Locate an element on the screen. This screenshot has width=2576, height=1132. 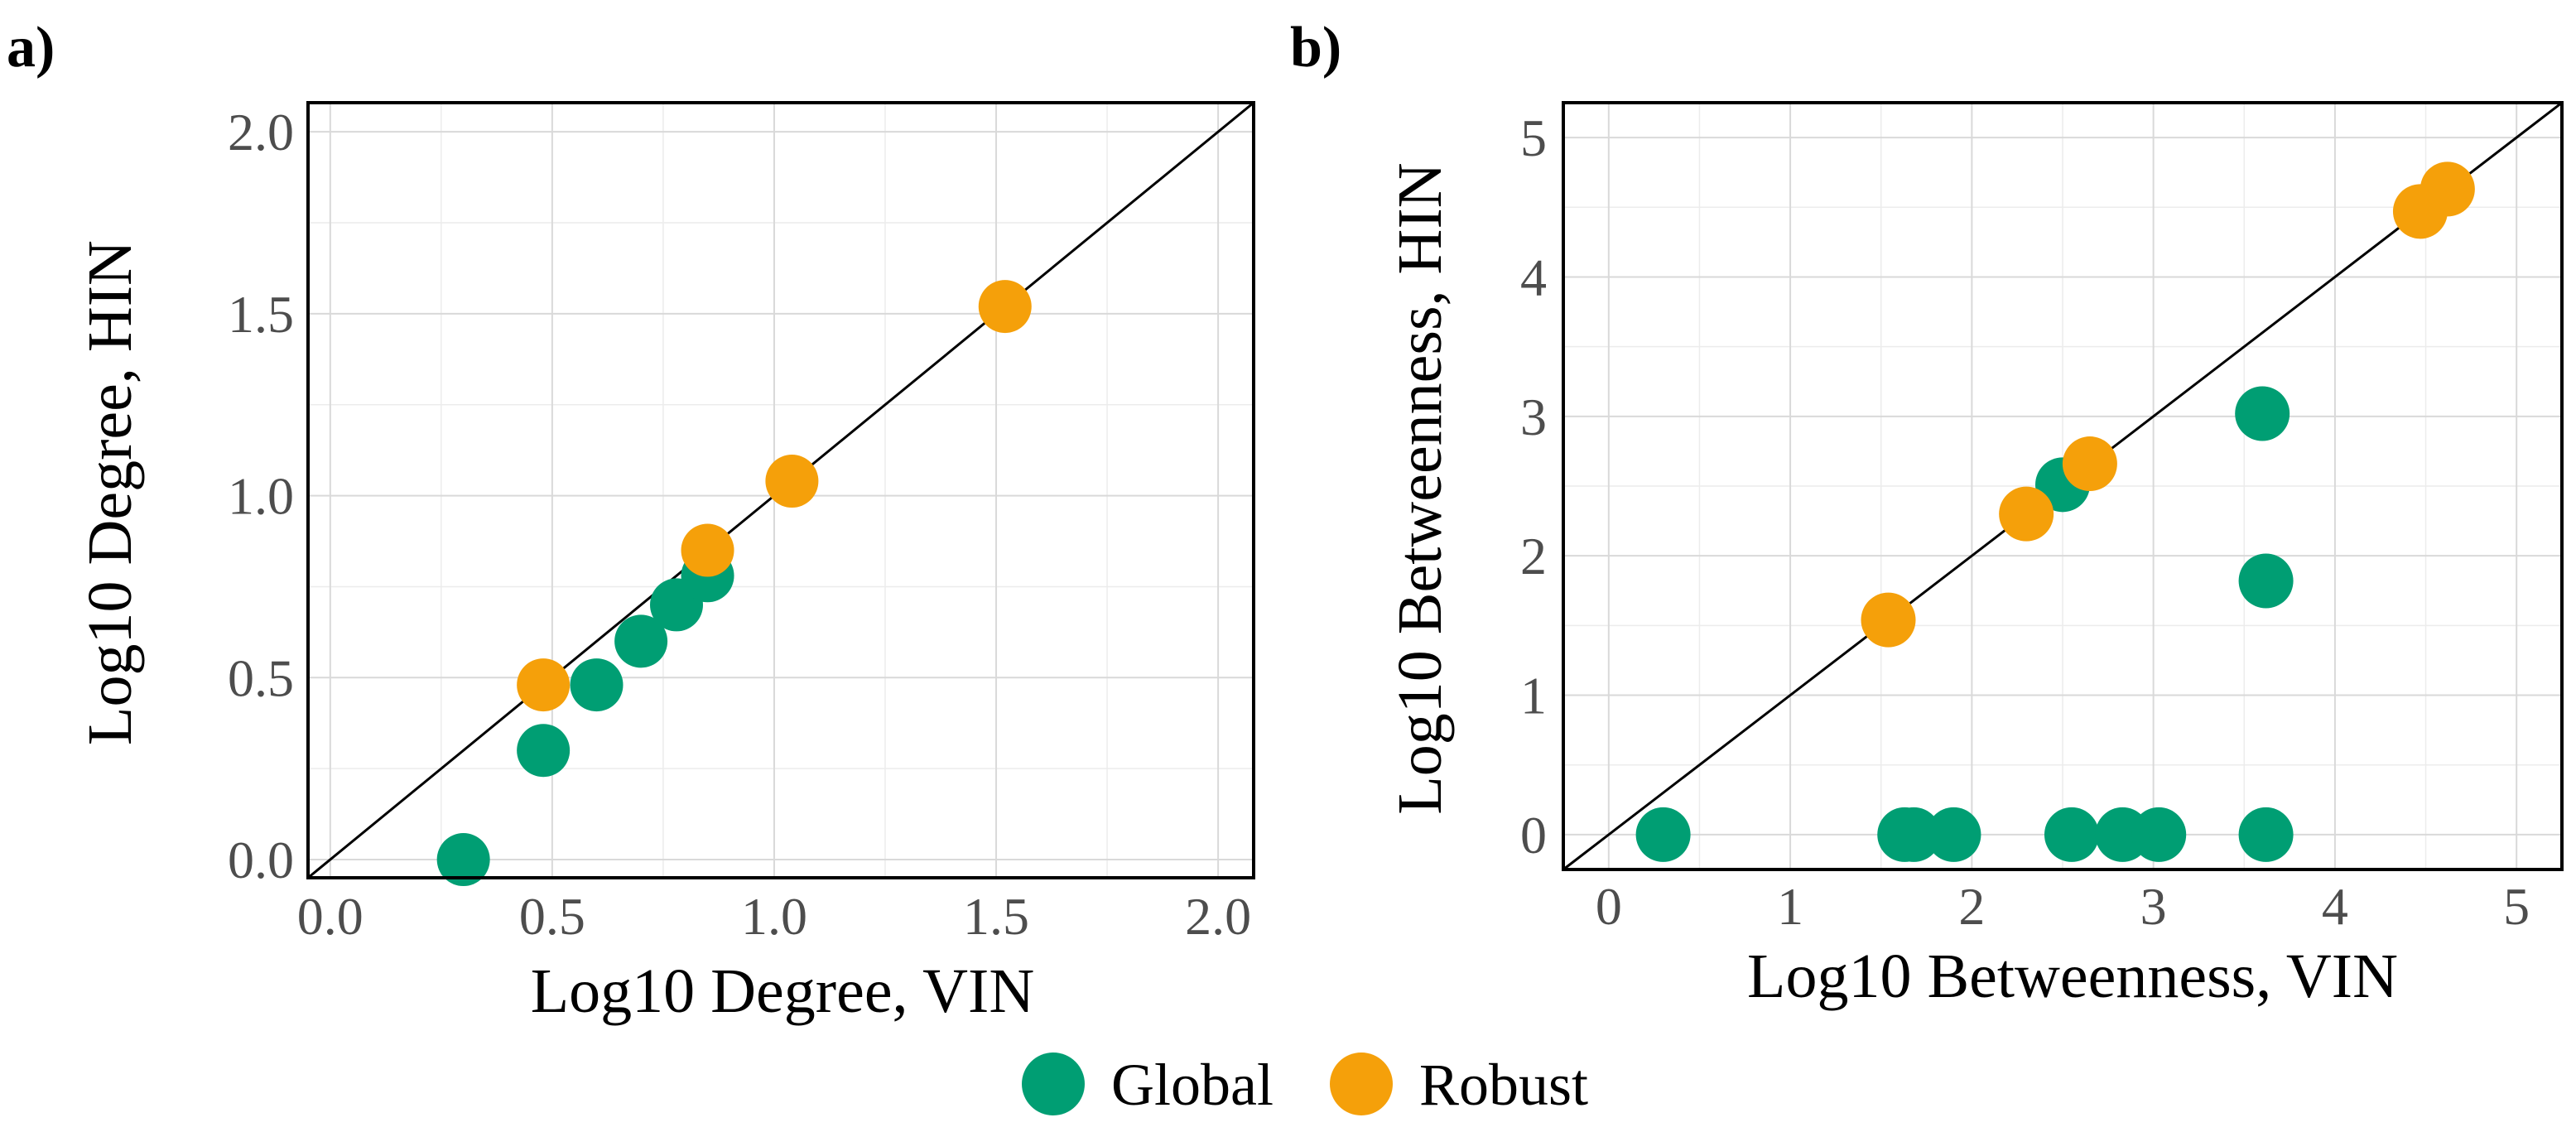
legend-swatch-global is located at coordinates (1053, 1084).